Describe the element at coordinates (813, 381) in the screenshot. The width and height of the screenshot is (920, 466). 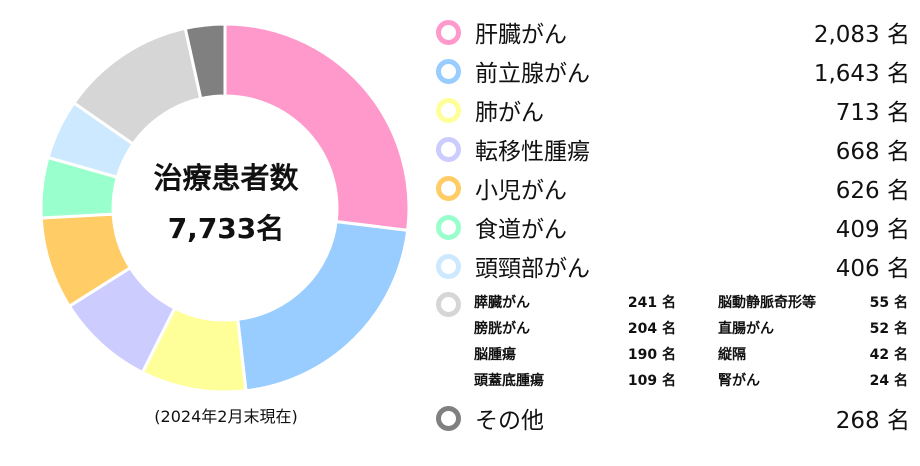
I see `small-legend-item: 腎がん 24 名` at that location.